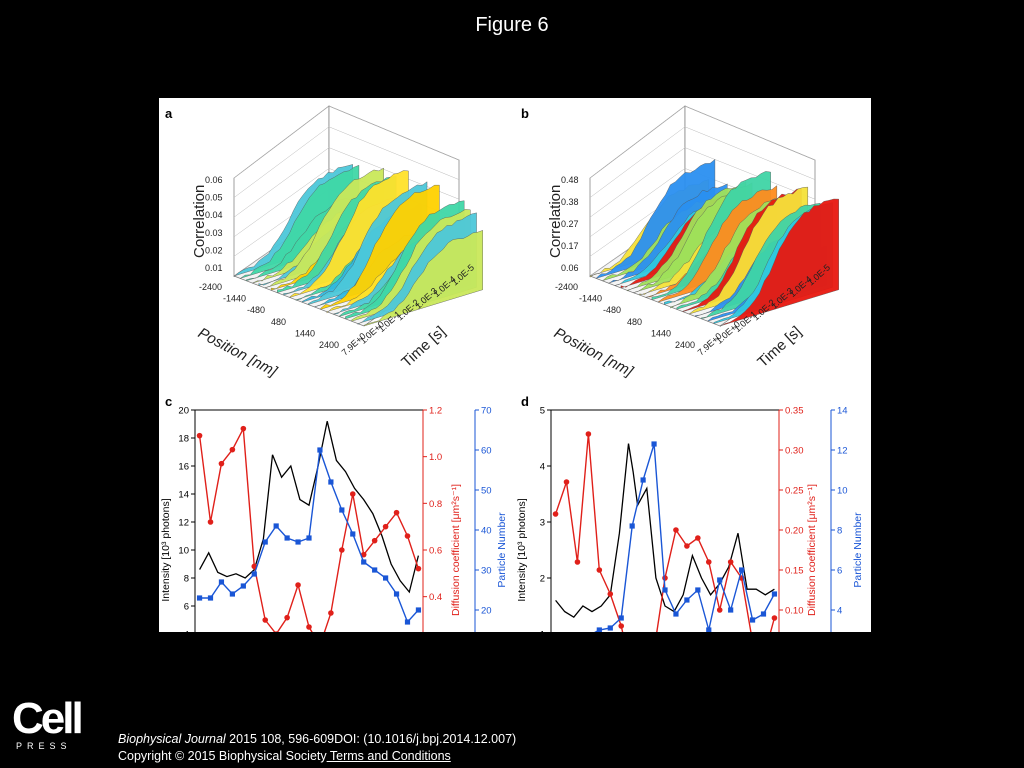 This screenshot has height=768, width=1024. Describe the element at coordinates (566, 287) in the screenshot. I see `panel-b-position-tick: -2400` at that location.